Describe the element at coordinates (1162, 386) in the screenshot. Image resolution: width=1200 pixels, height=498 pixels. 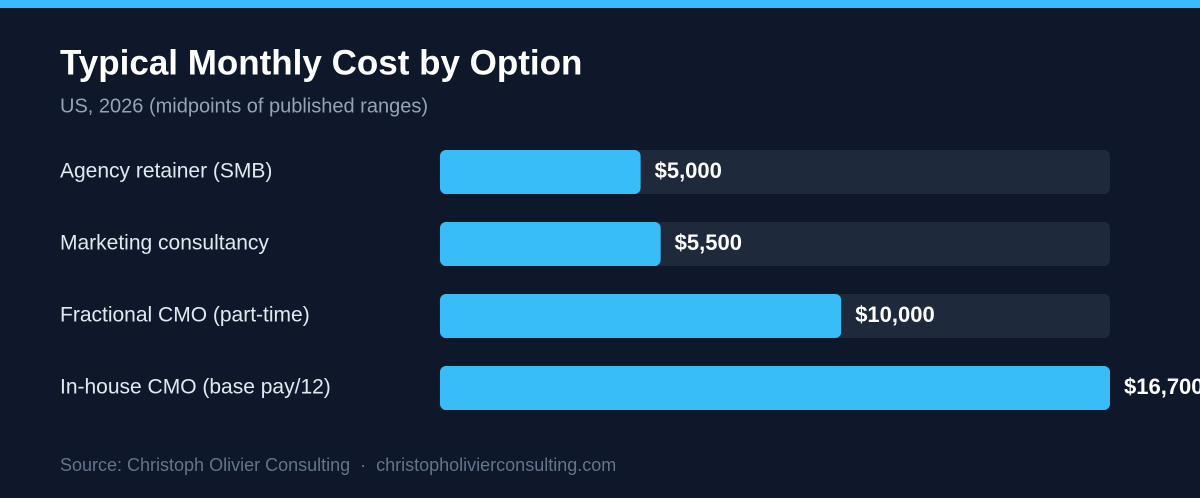
I see `value-label: $16,700` at that location.